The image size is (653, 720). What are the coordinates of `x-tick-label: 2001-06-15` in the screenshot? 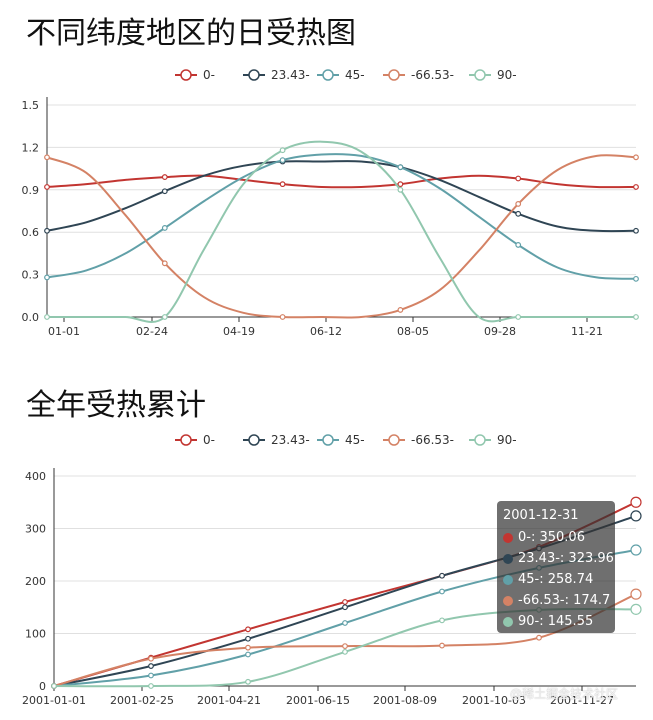 It's located at (318, 700).